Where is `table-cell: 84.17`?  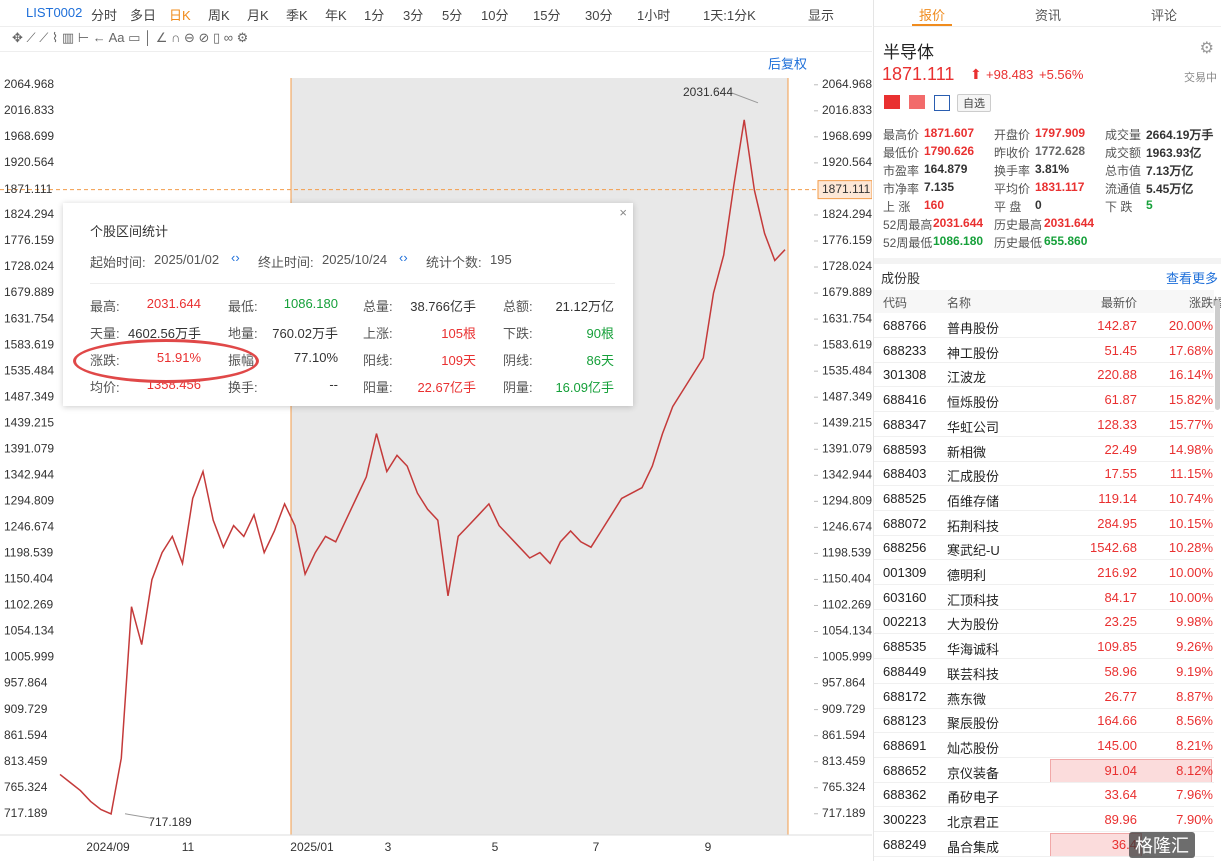
table-cell: 84.17 is located at coordinates (1120, 597).